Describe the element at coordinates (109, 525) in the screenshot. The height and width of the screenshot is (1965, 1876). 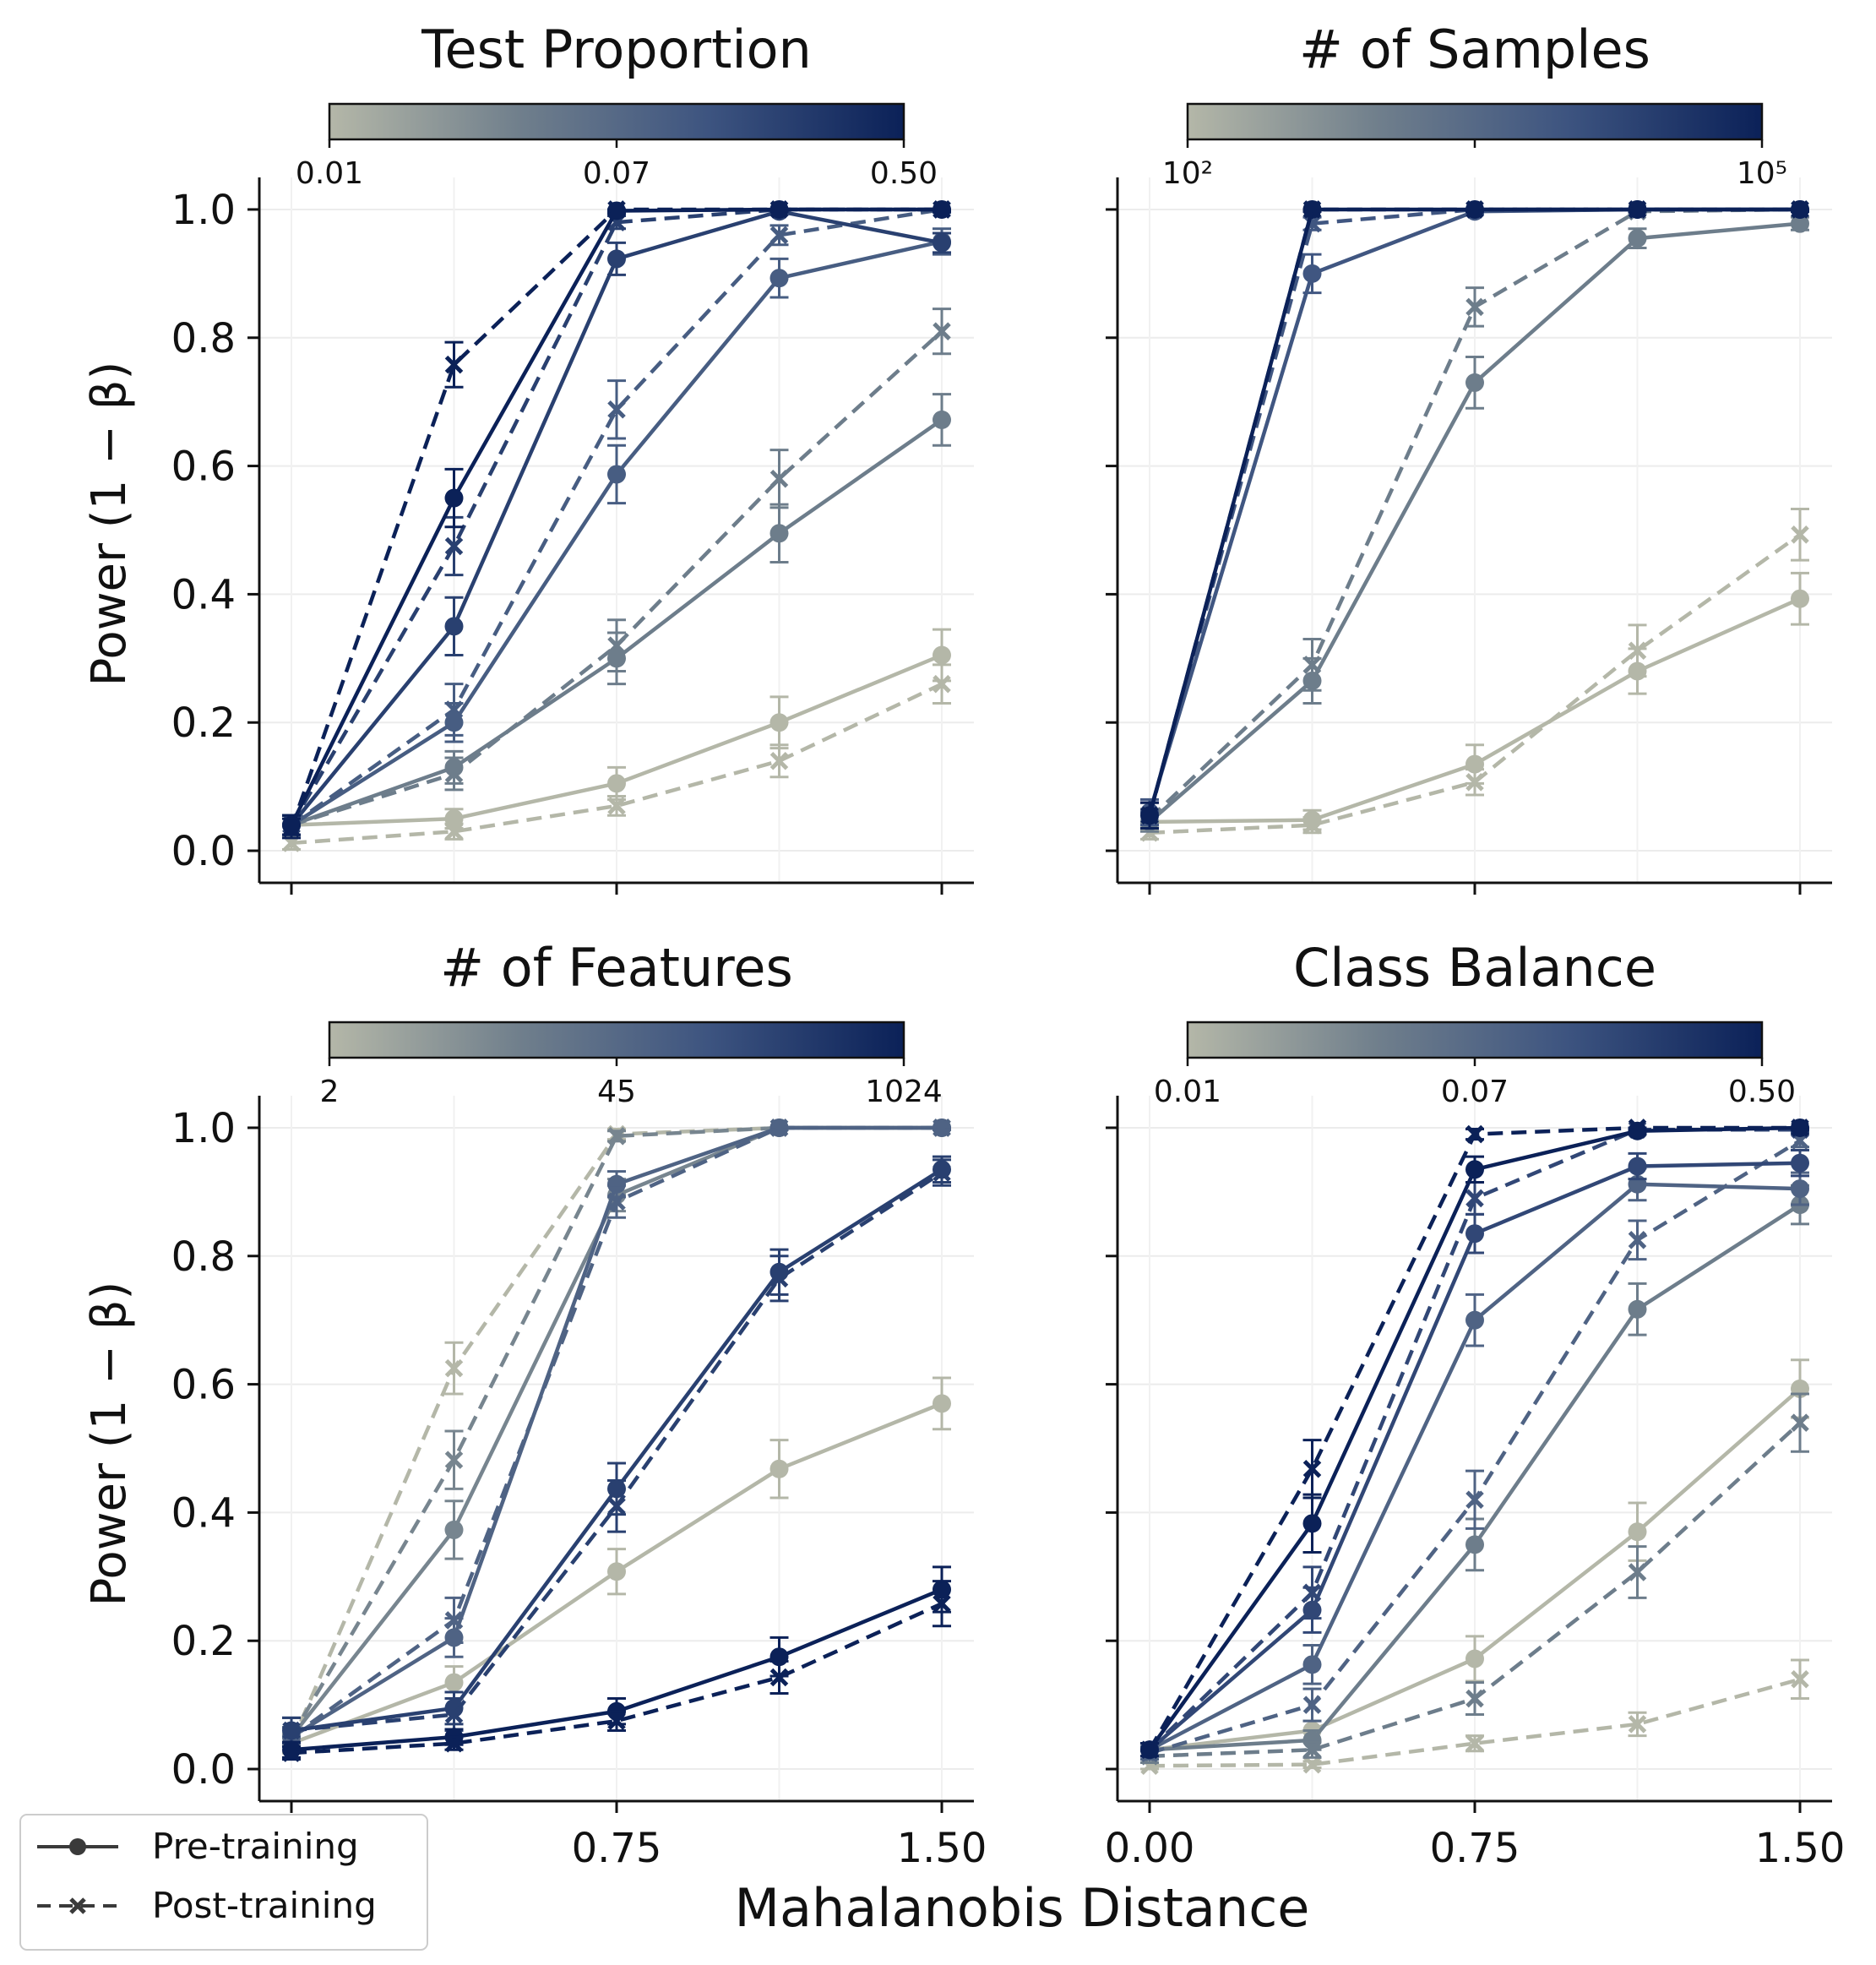
I see `y-axis-label-top: Power (1 − β)` at that location.